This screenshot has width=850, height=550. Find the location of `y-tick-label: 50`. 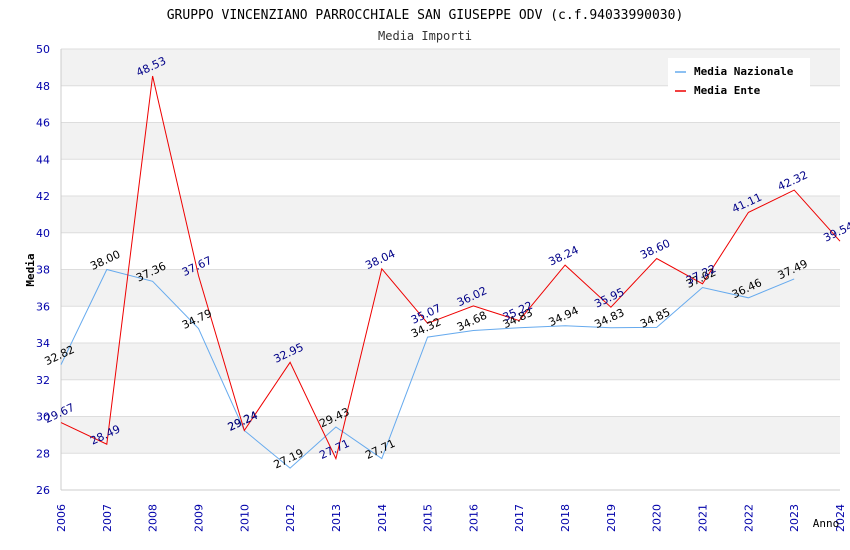

y-tick-label: 50 is located at coordinates (43, 49).